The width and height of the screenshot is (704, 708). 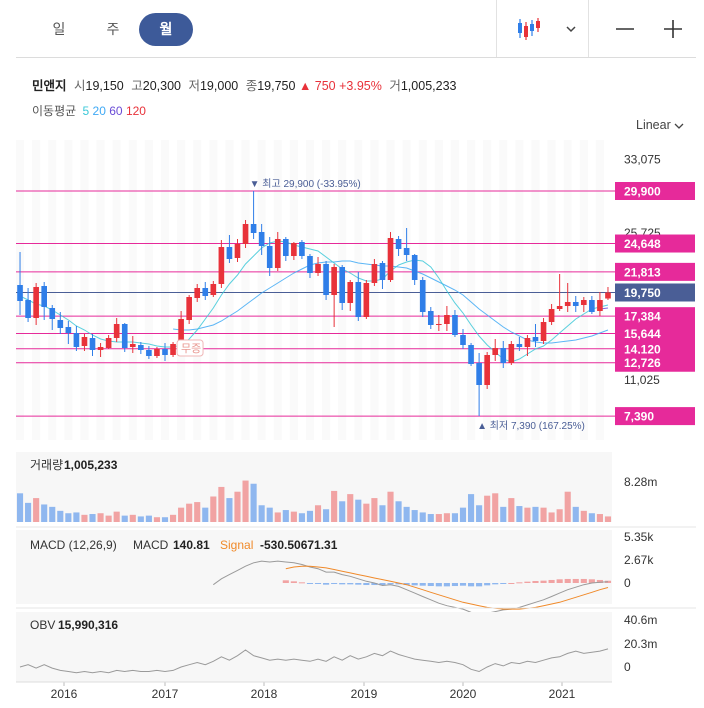 What do you see at coordinates (639, 537) in the screenshot?
I see `macd-axis-label: 5.35k` at bounding box center [639, 537].